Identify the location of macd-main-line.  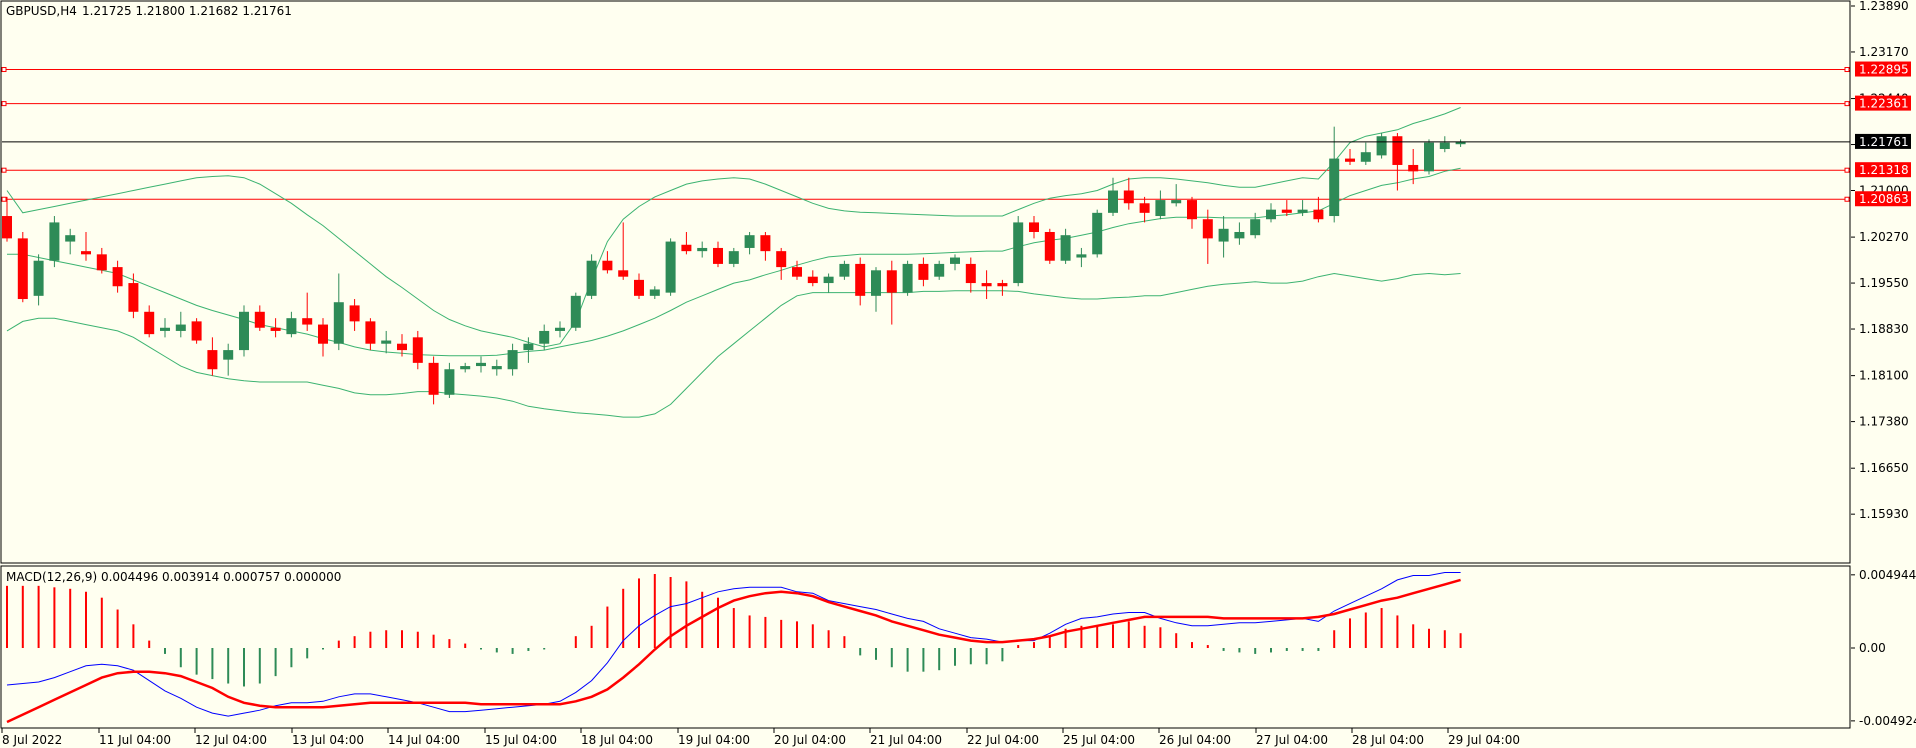
(733, 644).